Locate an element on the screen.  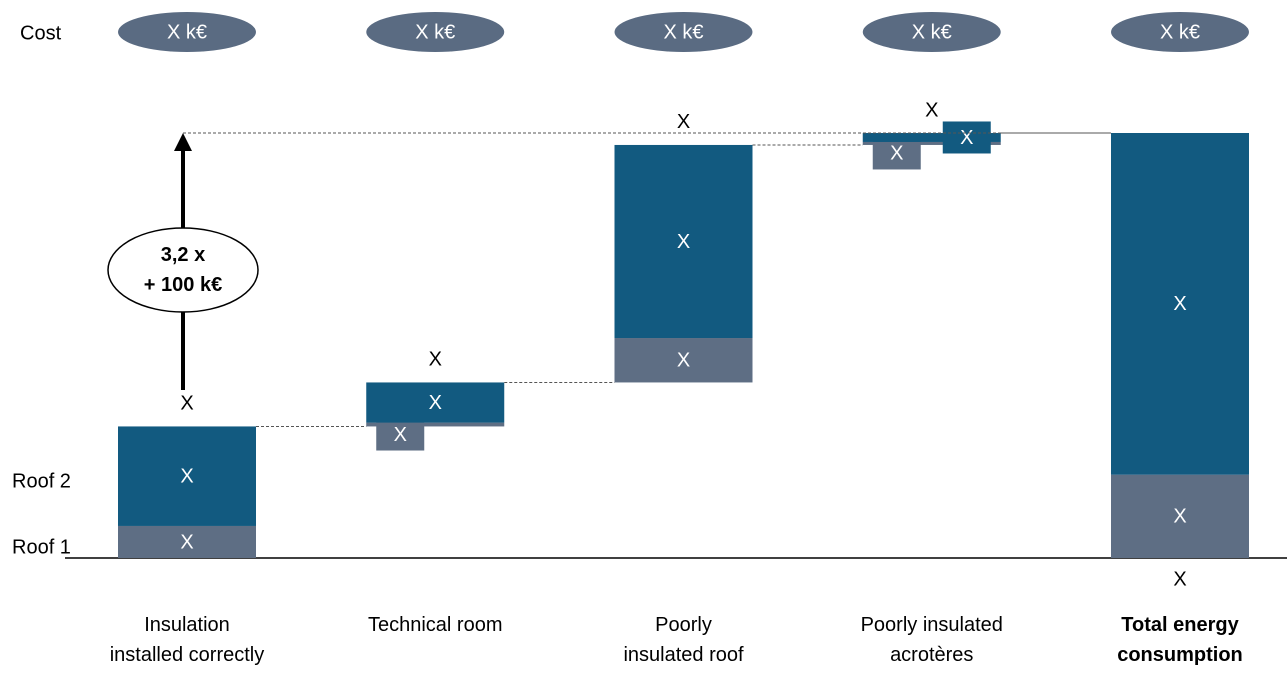
category-label: Insulation installed correctly is located at coordinates (187, 640).